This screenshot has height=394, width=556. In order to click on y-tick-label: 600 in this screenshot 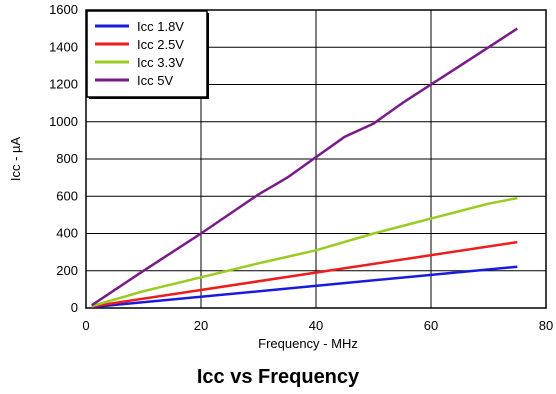, I will do `click(67, 195)`.